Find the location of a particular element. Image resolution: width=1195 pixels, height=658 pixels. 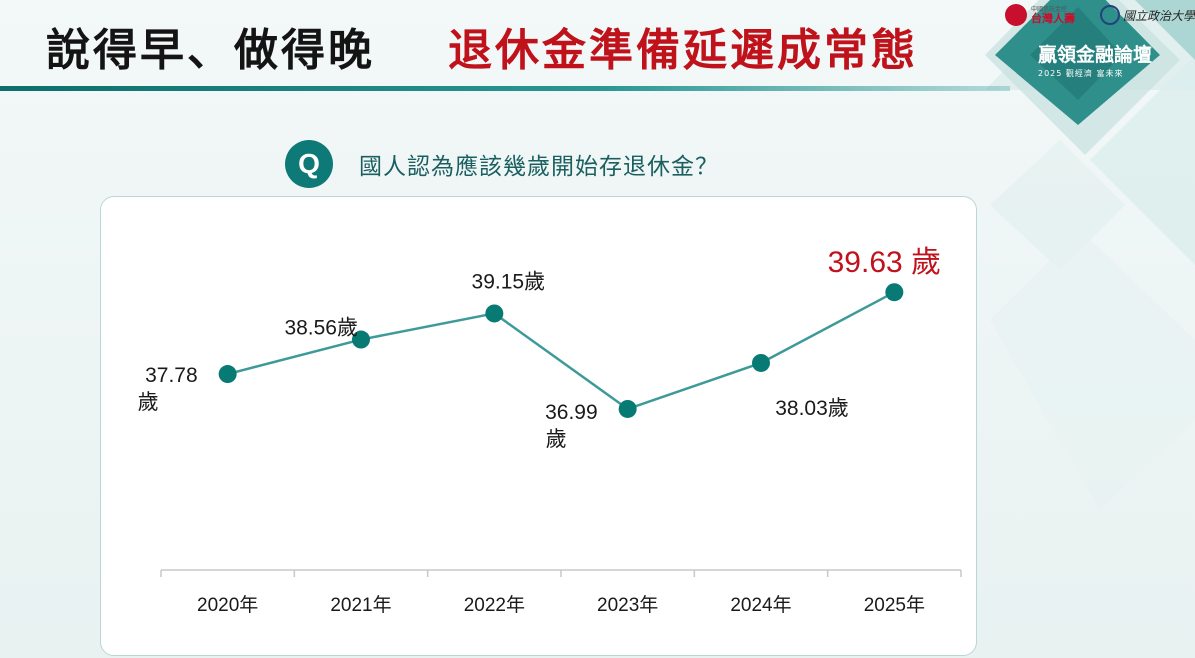

x-tick-label: 2022年 is located at coordinates (494, 605).